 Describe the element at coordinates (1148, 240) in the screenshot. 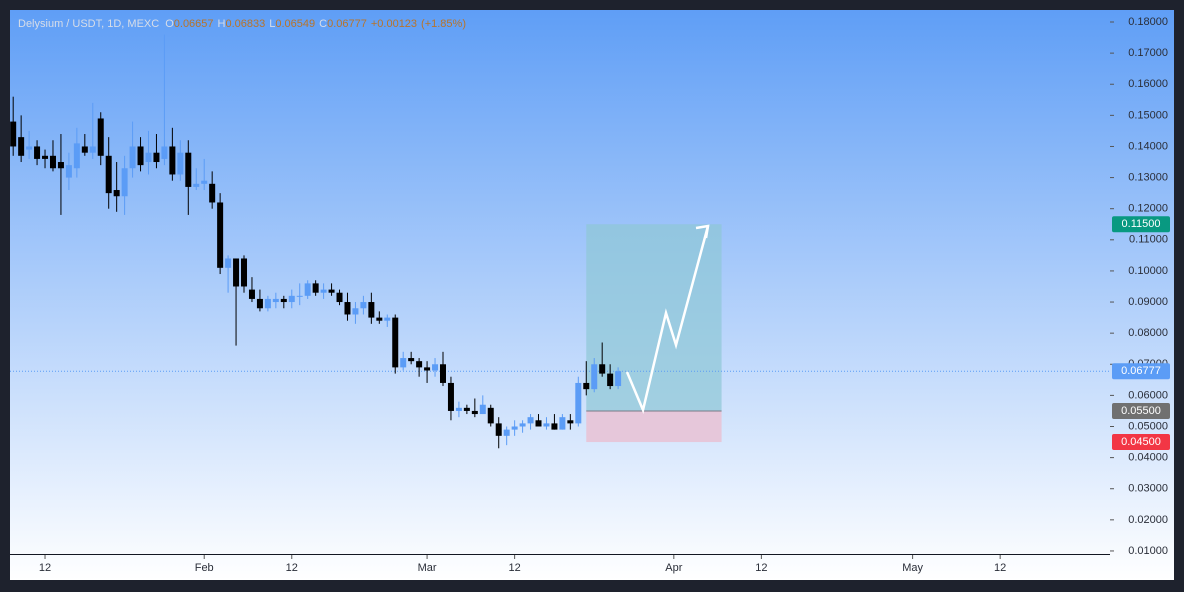

I see `y-tick-label: 0.11000` at that location.